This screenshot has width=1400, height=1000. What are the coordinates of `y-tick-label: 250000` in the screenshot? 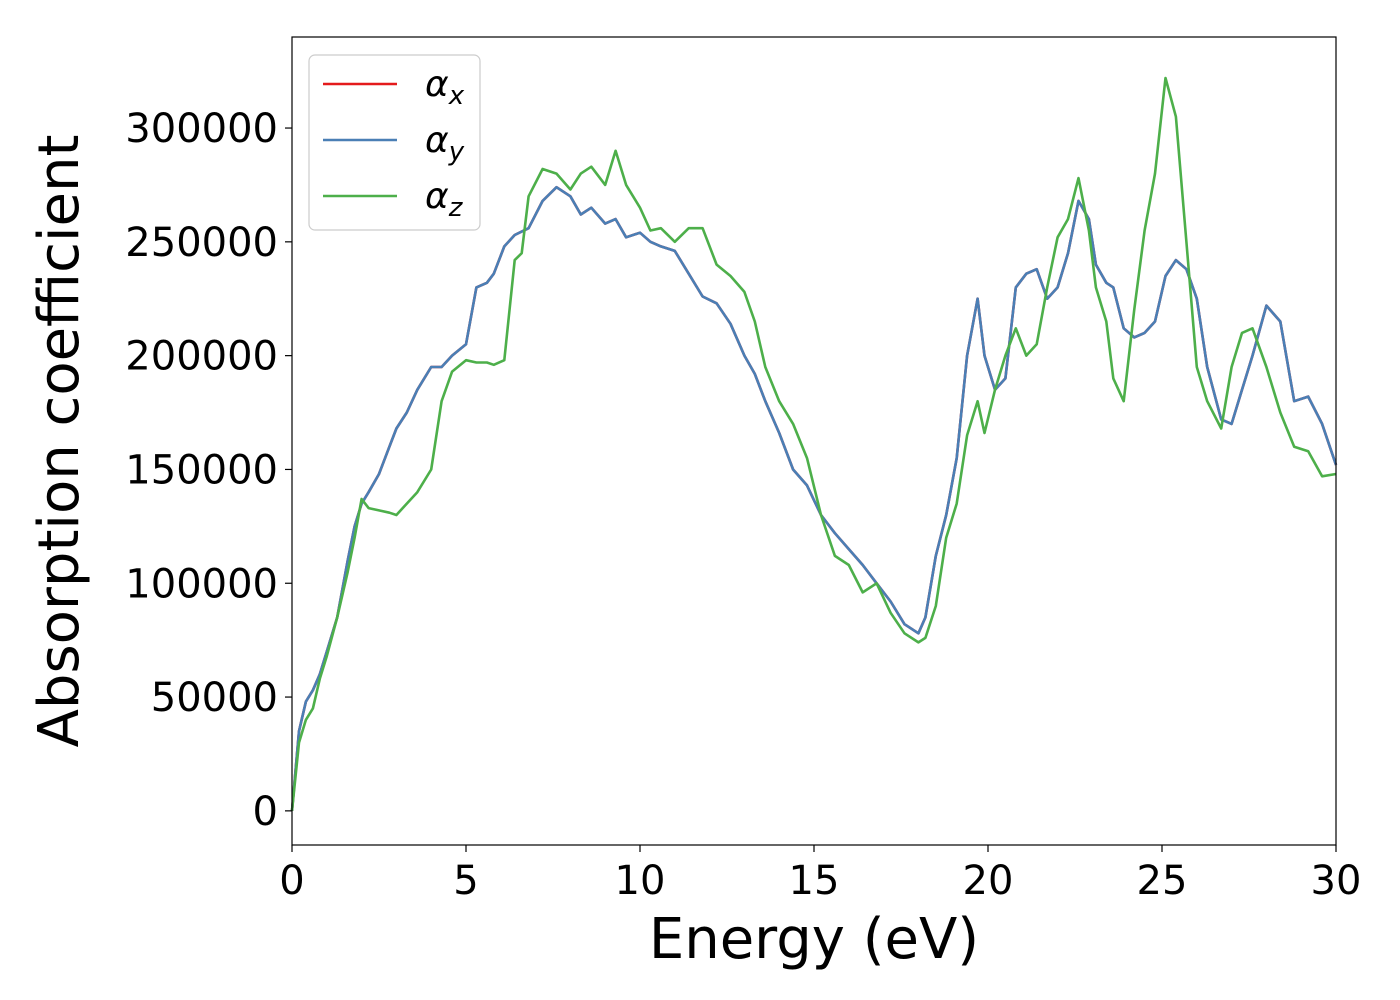 It's located at (201, 243).